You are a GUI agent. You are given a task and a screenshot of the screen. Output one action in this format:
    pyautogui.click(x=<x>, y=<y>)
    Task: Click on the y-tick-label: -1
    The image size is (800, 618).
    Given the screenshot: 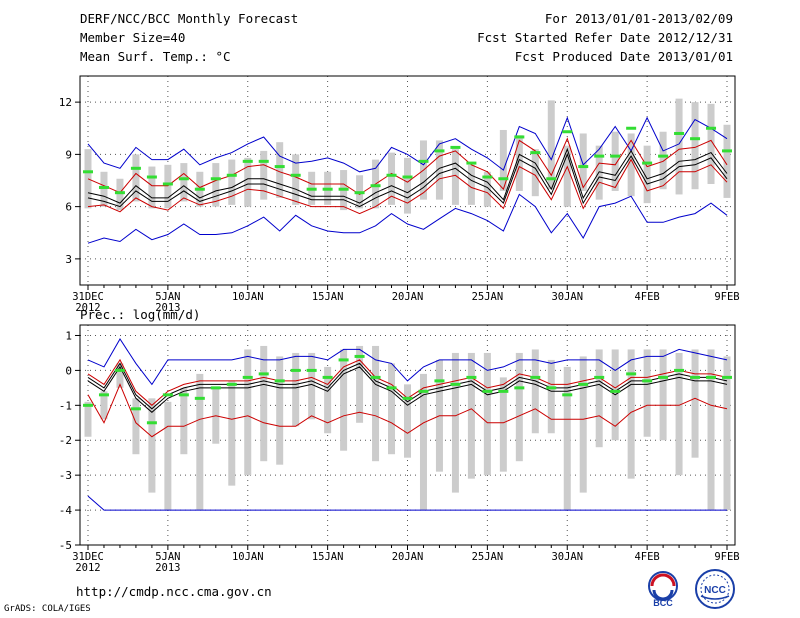 What is the action you would take?
    pyautogui.click(x=65, y=405)
    